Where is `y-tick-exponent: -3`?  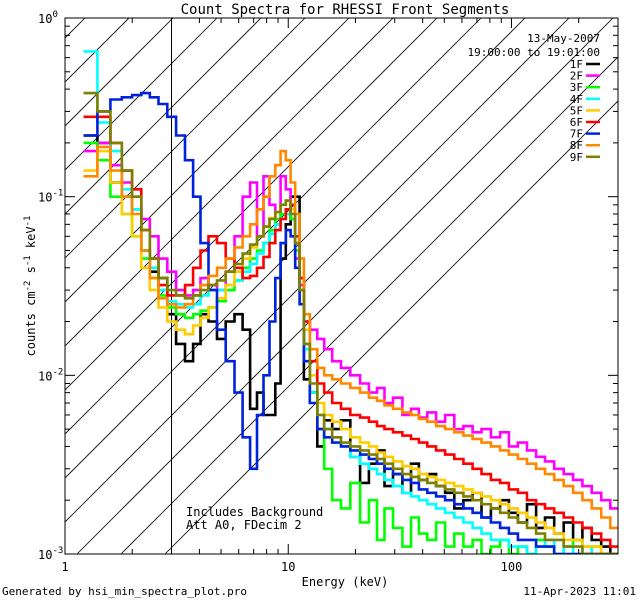 y-tick-exponent: -3 is located at coordinates (57, 551).